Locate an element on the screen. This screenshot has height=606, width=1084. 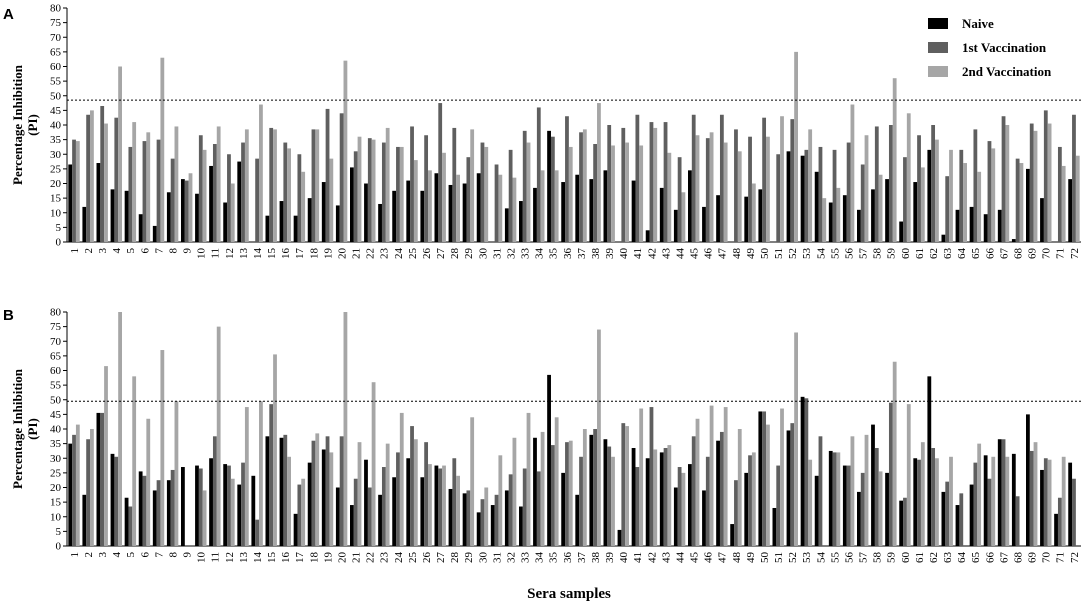
panel-b-x-tick-label: 50 is located at coordinates (765, 558).